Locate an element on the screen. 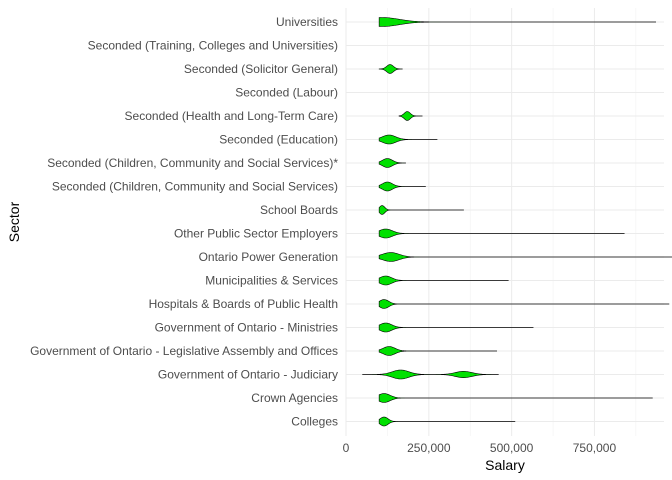  y-tick-label: Universities is located at coordinates (307, 22).